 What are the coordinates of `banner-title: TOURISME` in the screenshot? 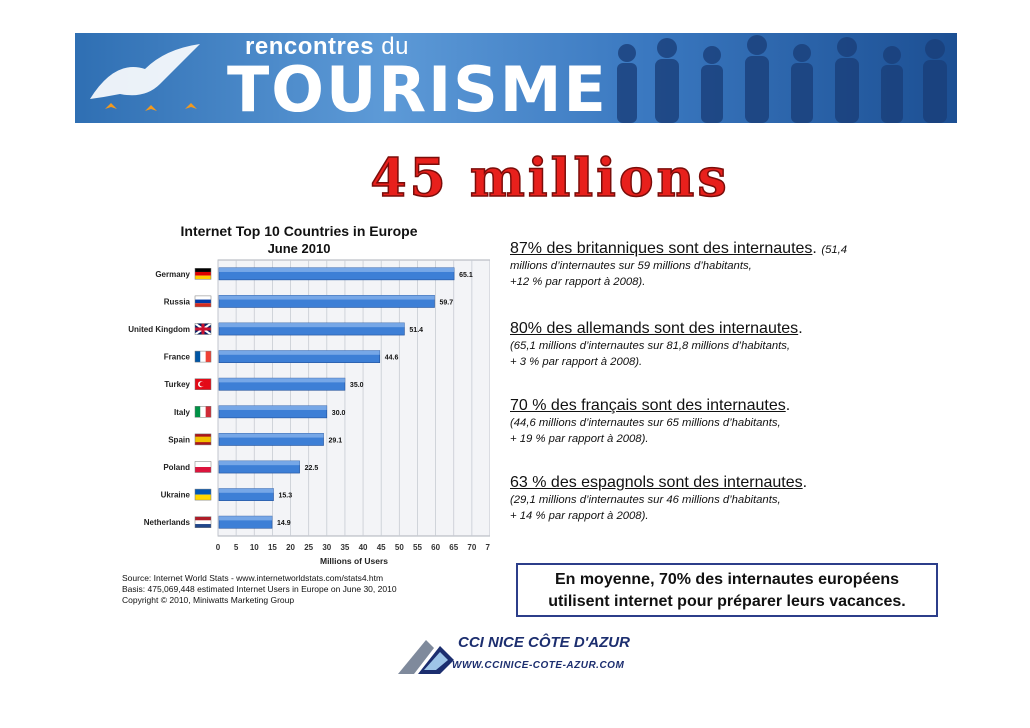 It's located at (417, 88).